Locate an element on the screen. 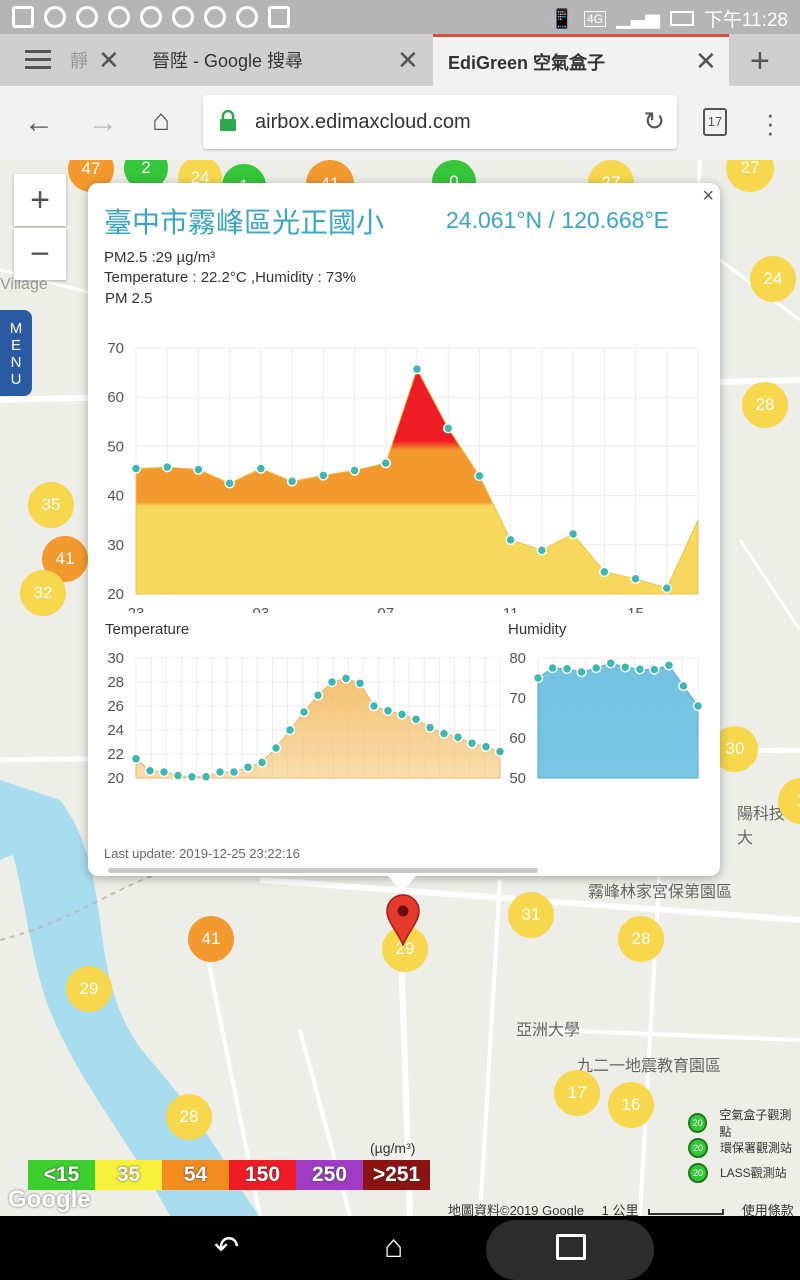 This screenshot has width=800, height=1280. tab-3-active: EdiGreen 空氣盒子 ✕ is located at coordinates (581, 60).